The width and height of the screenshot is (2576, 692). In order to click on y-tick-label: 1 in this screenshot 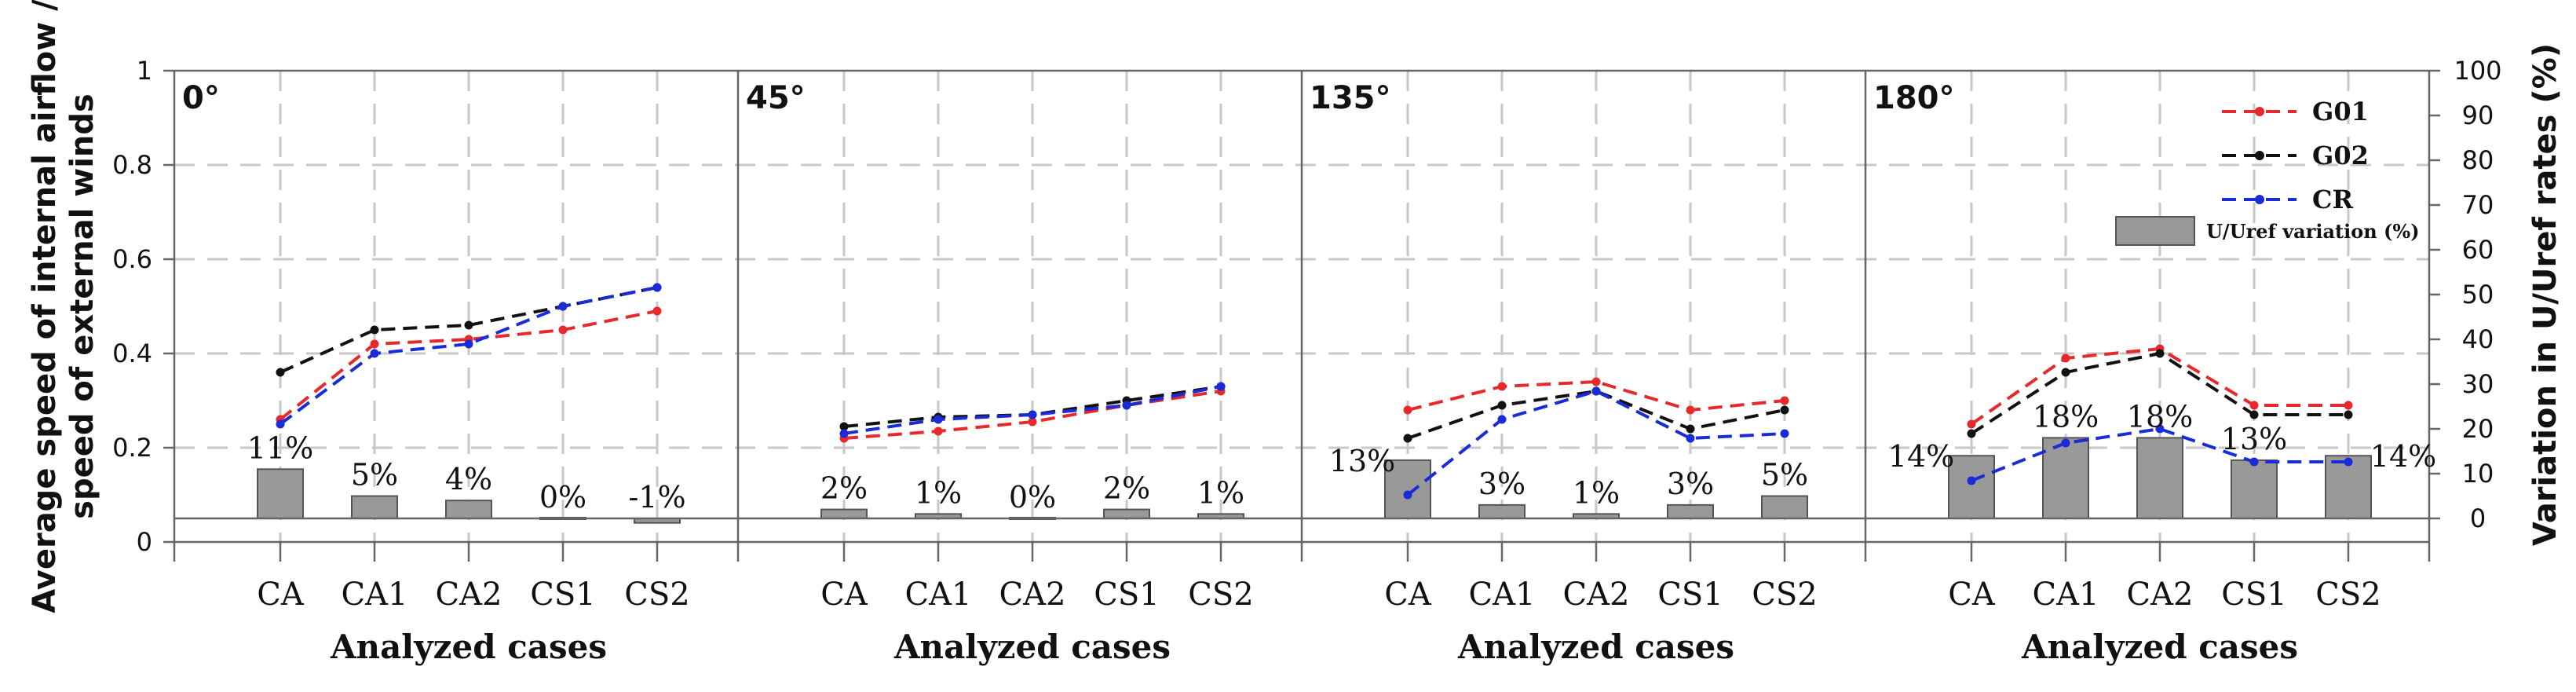, I will do `click(144, 71)`.